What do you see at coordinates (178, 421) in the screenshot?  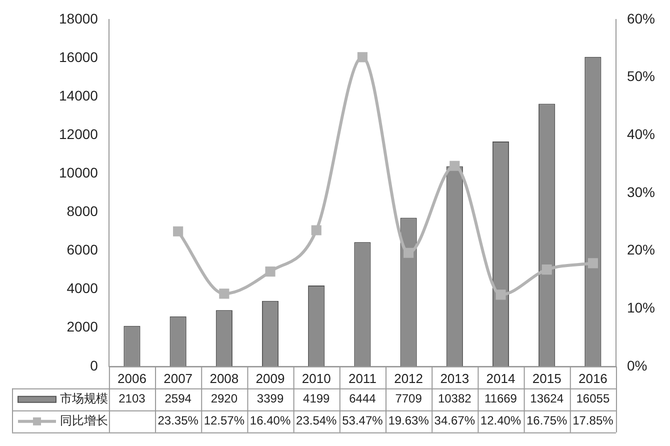 I see `data-label: 23.35%` at bounding box center [178, 421].